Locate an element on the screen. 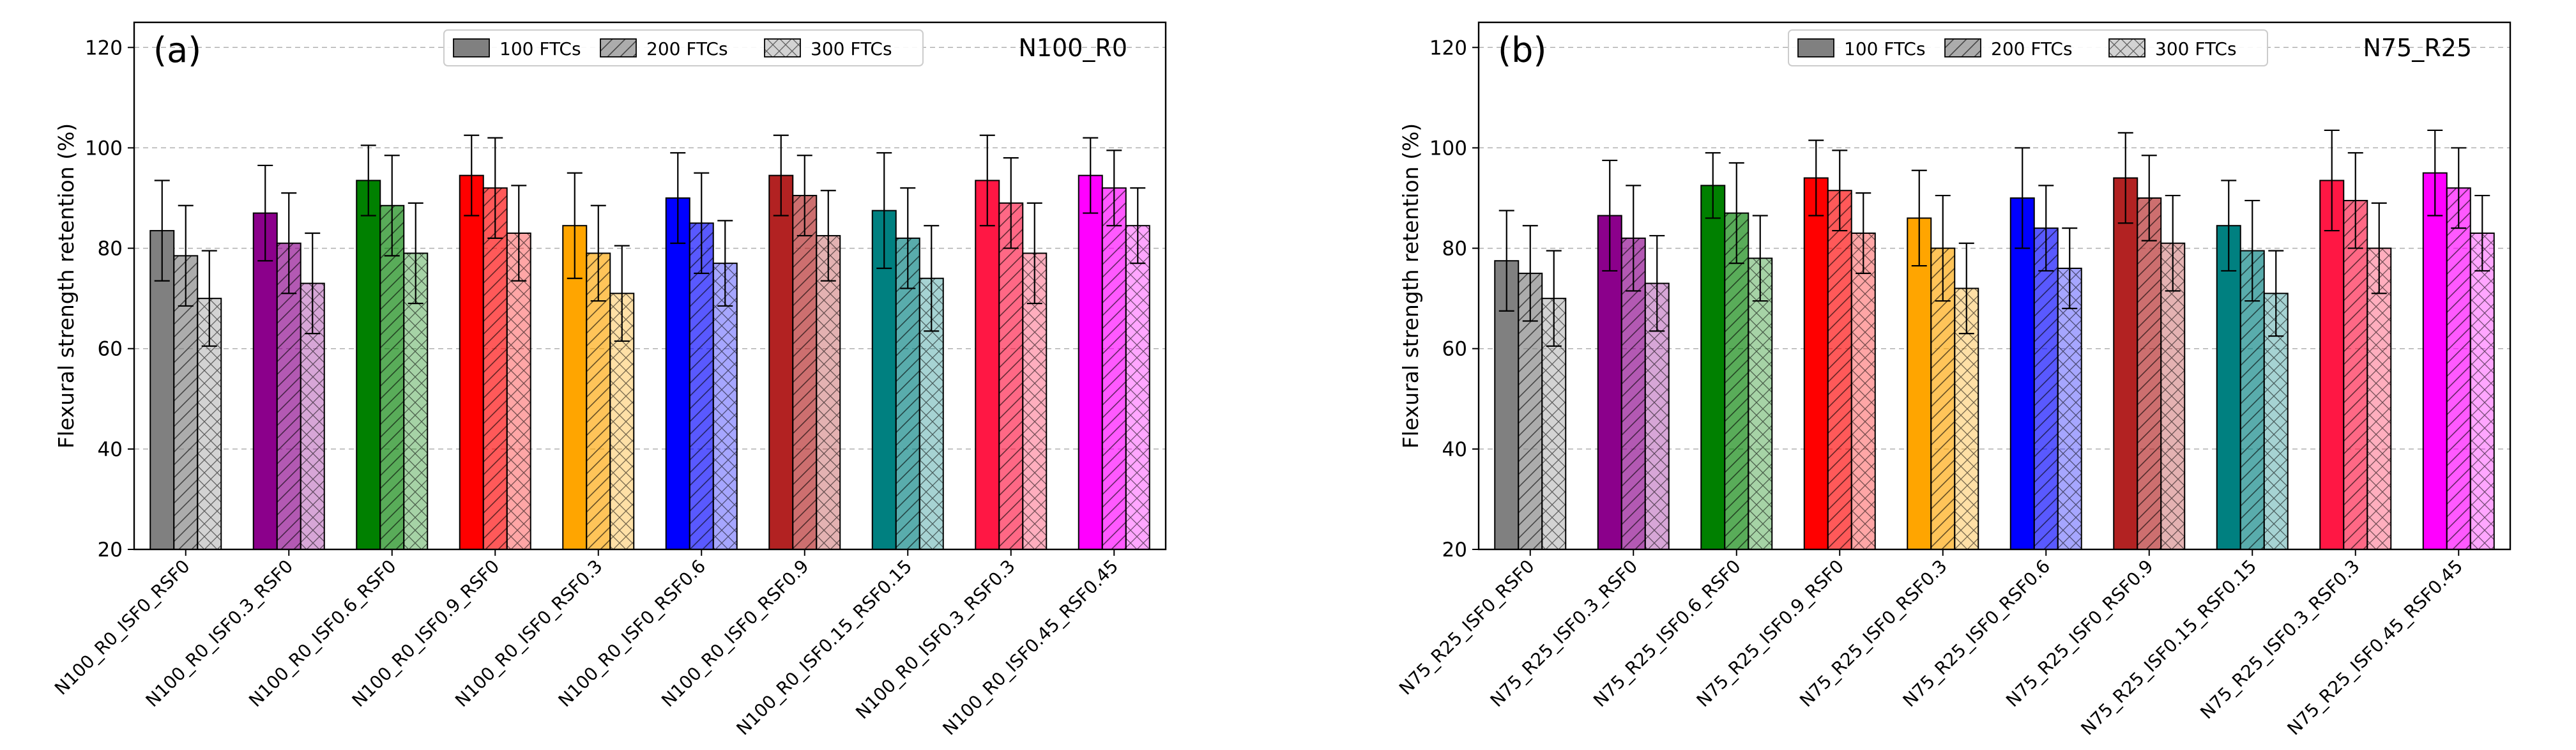  chart-title: N100_R0 is located at coordinates (1072, 48).